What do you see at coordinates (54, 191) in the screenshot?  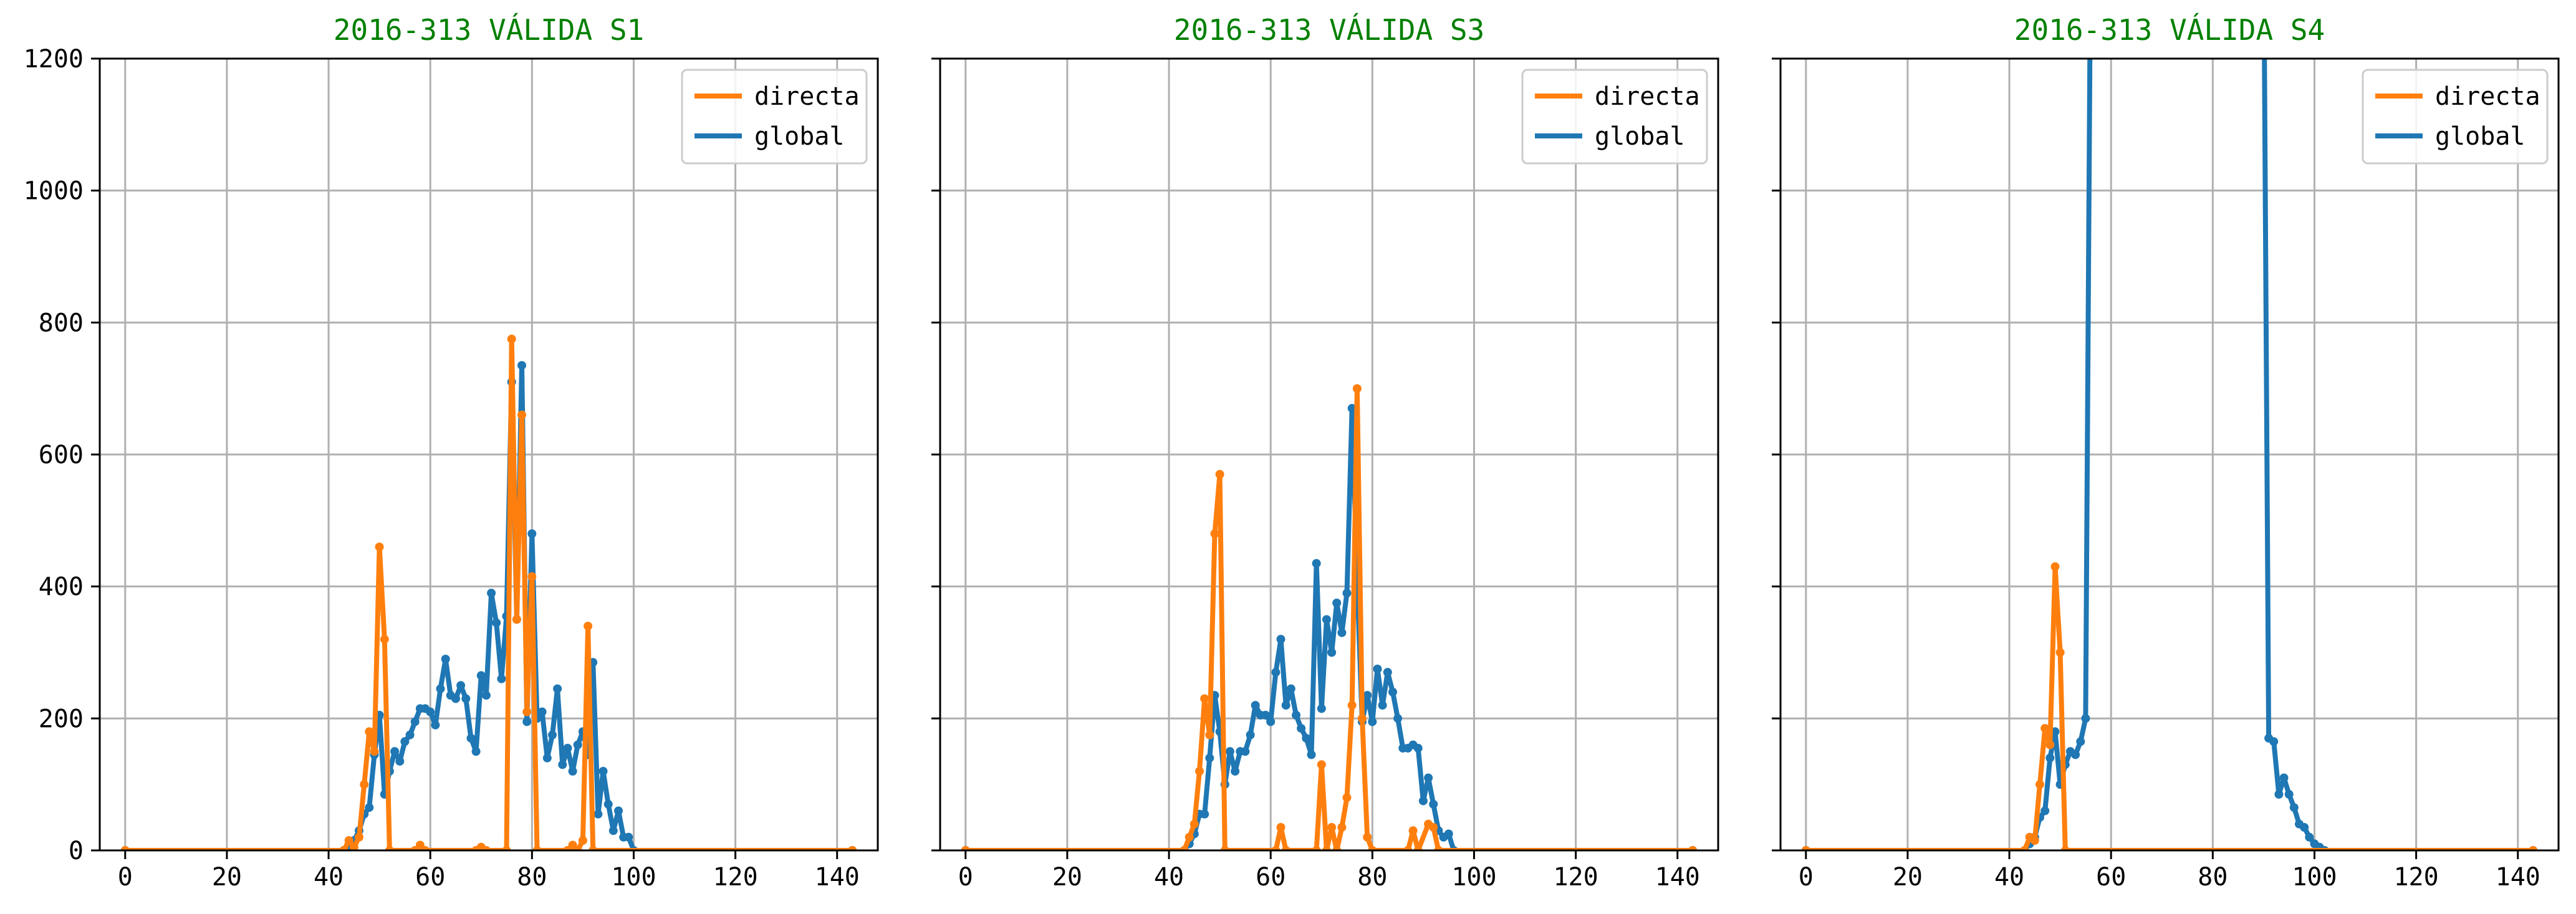 I see `y-tick-label: 1000` at bounding box center [54, 191].